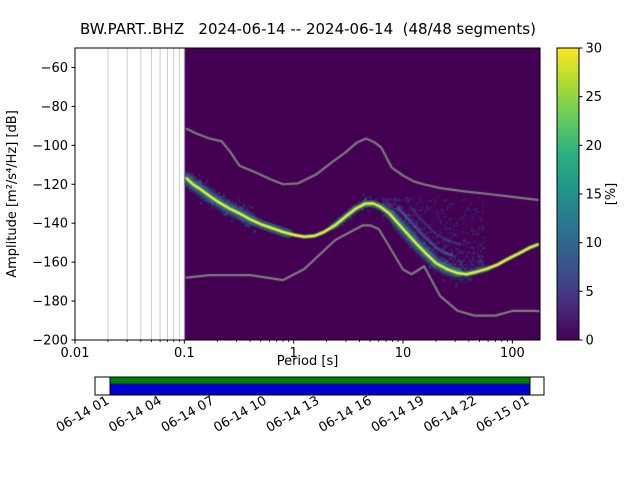 This screenshot has height=480, width=640. Describe the element at coordinates (403, 353) in the screenshot. I see `x-tick-label: 10` at that location.